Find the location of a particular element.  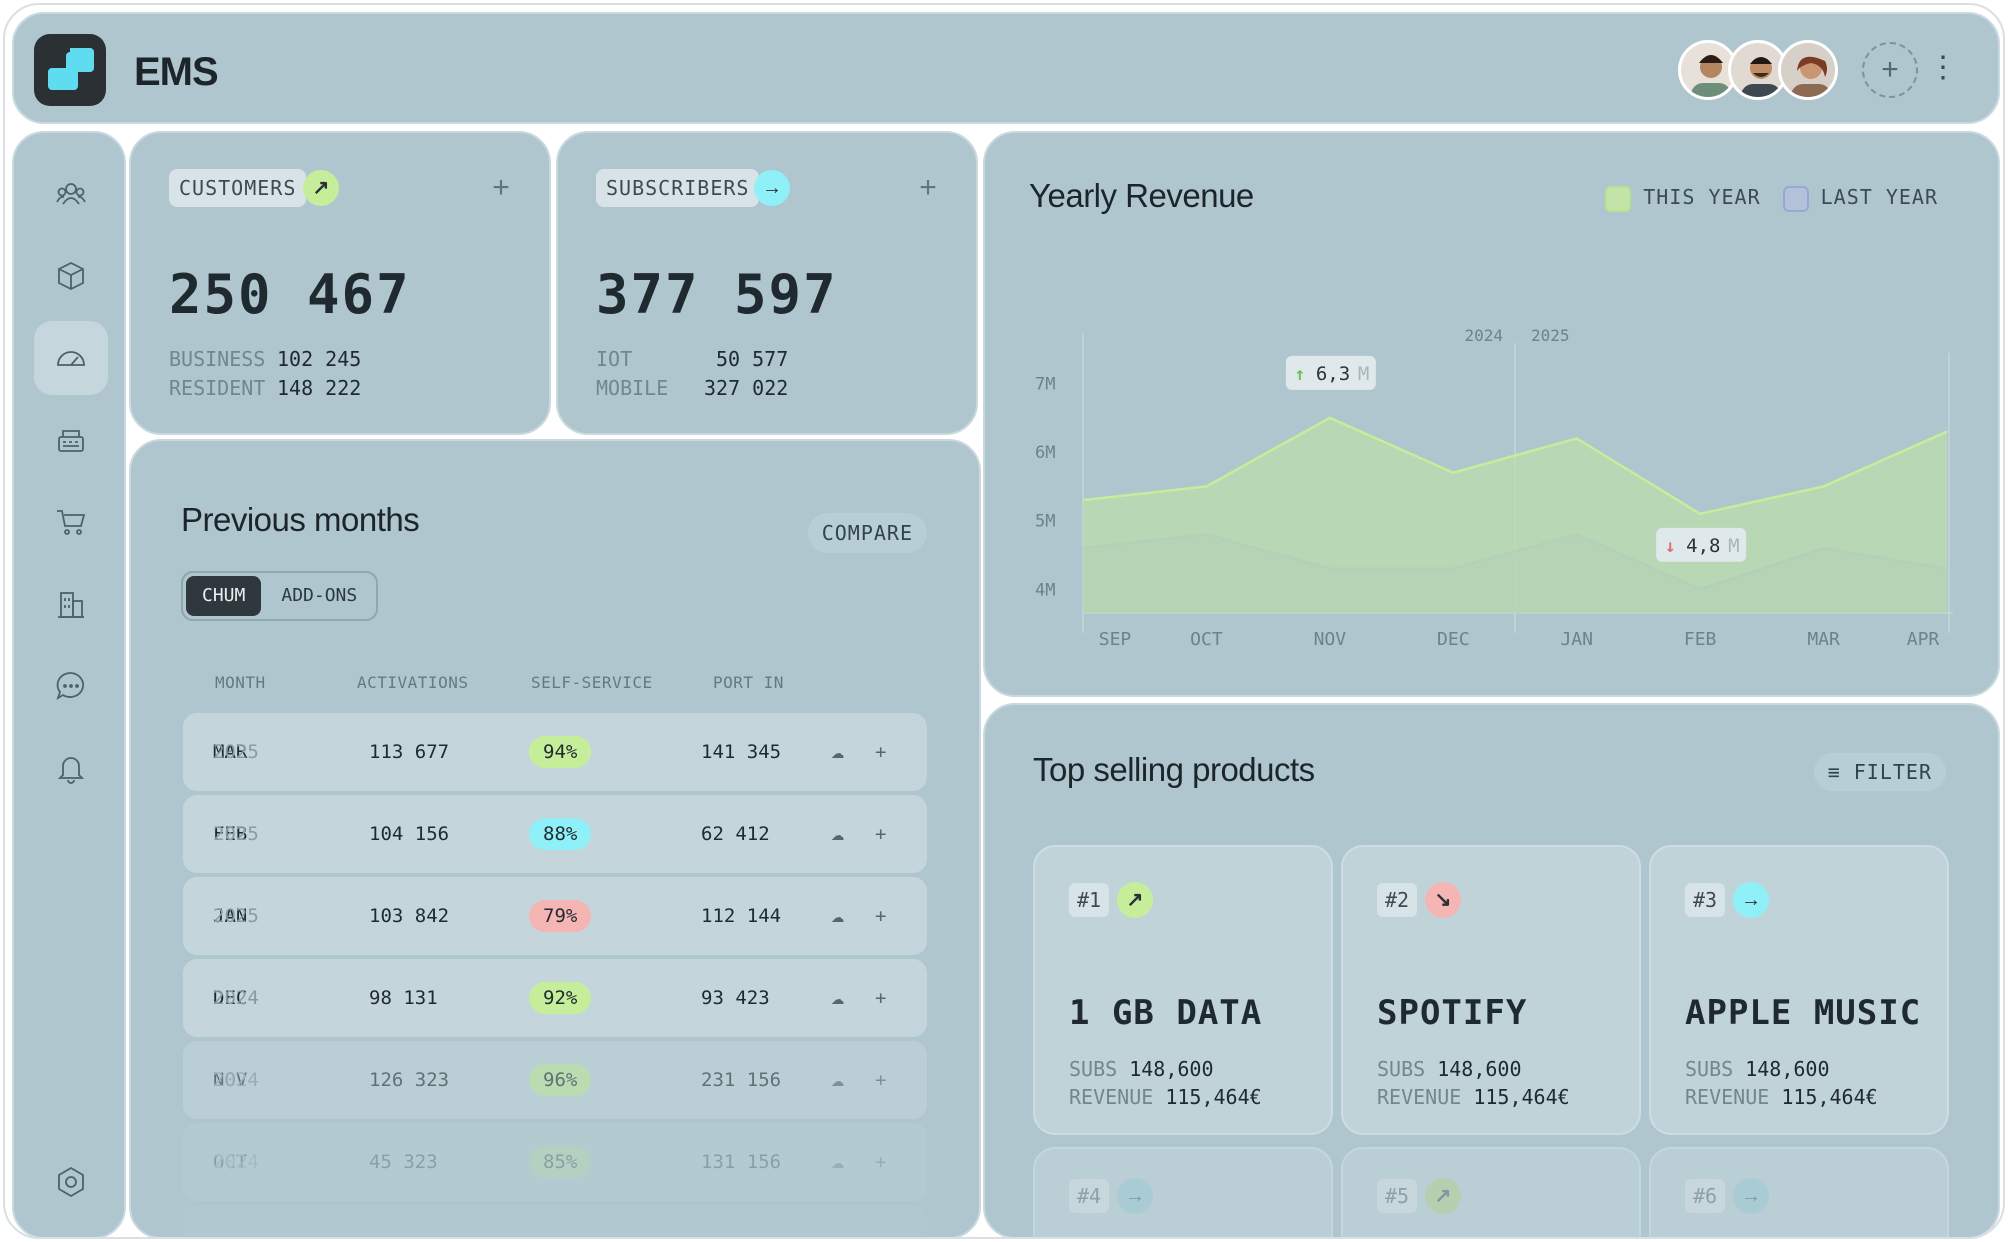

table-row: FEB 2025 104 156 88% 62 412 ☁ + is located at coordinates (555, 834).